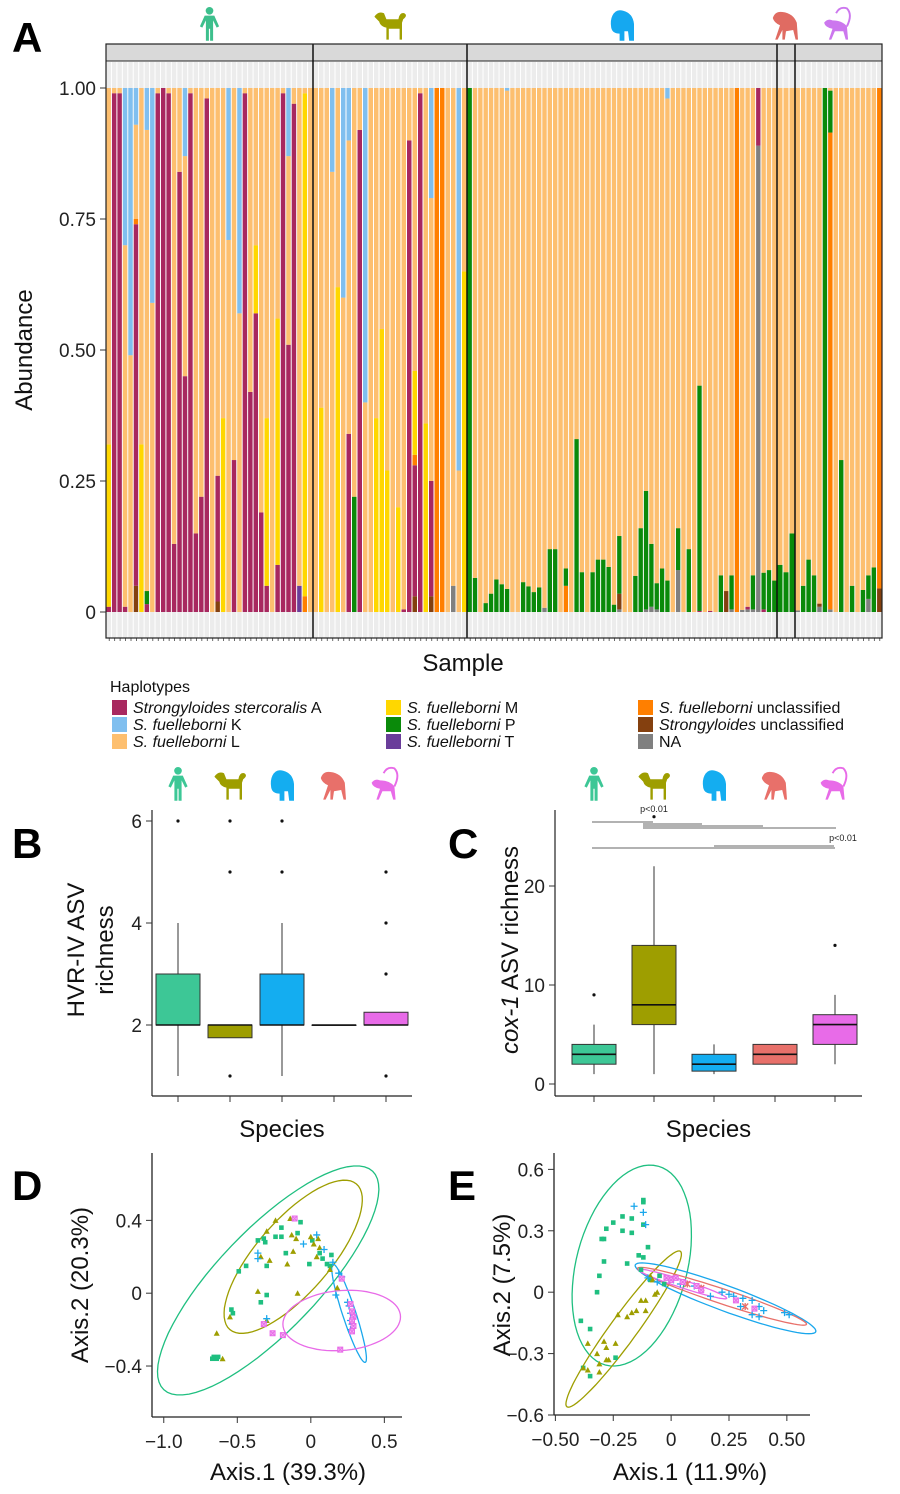  What do you see at coordinates (90, 613) in the screenshot?
I see `y-tick-label: 0` at bounding box center [90, 613].